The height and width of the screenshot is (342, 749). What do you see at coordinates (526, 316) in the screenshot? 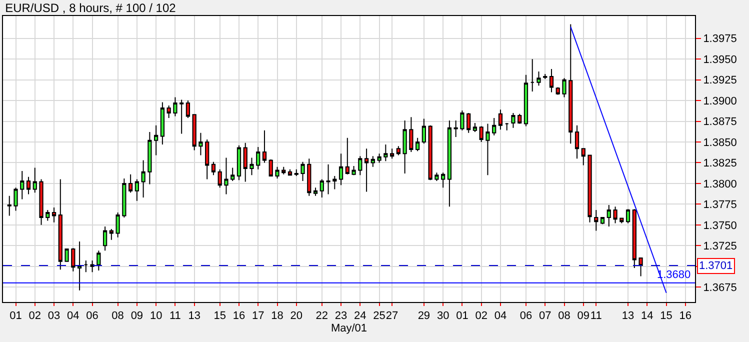
I see `x-tick-label: 06` at bounding box center [526, 316].